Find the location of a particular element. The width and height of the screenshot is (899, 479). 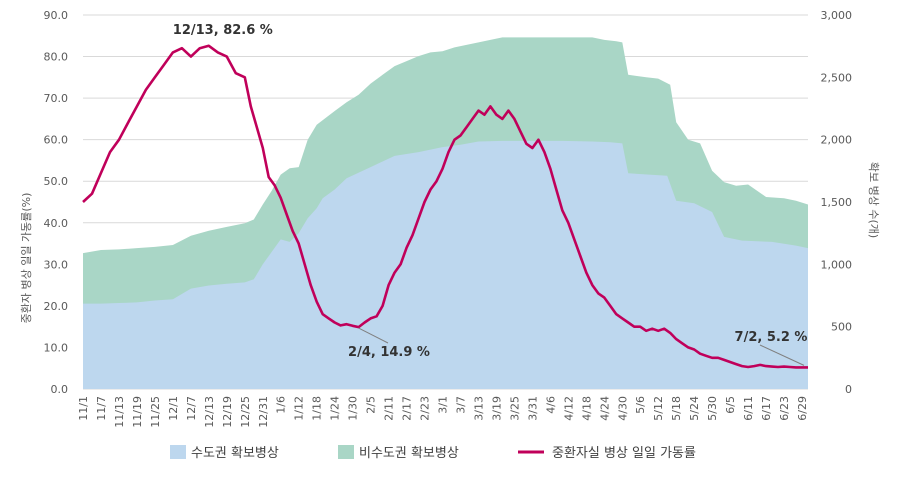

x-tick-label: 2/11 is located at coordinates (389, 408).